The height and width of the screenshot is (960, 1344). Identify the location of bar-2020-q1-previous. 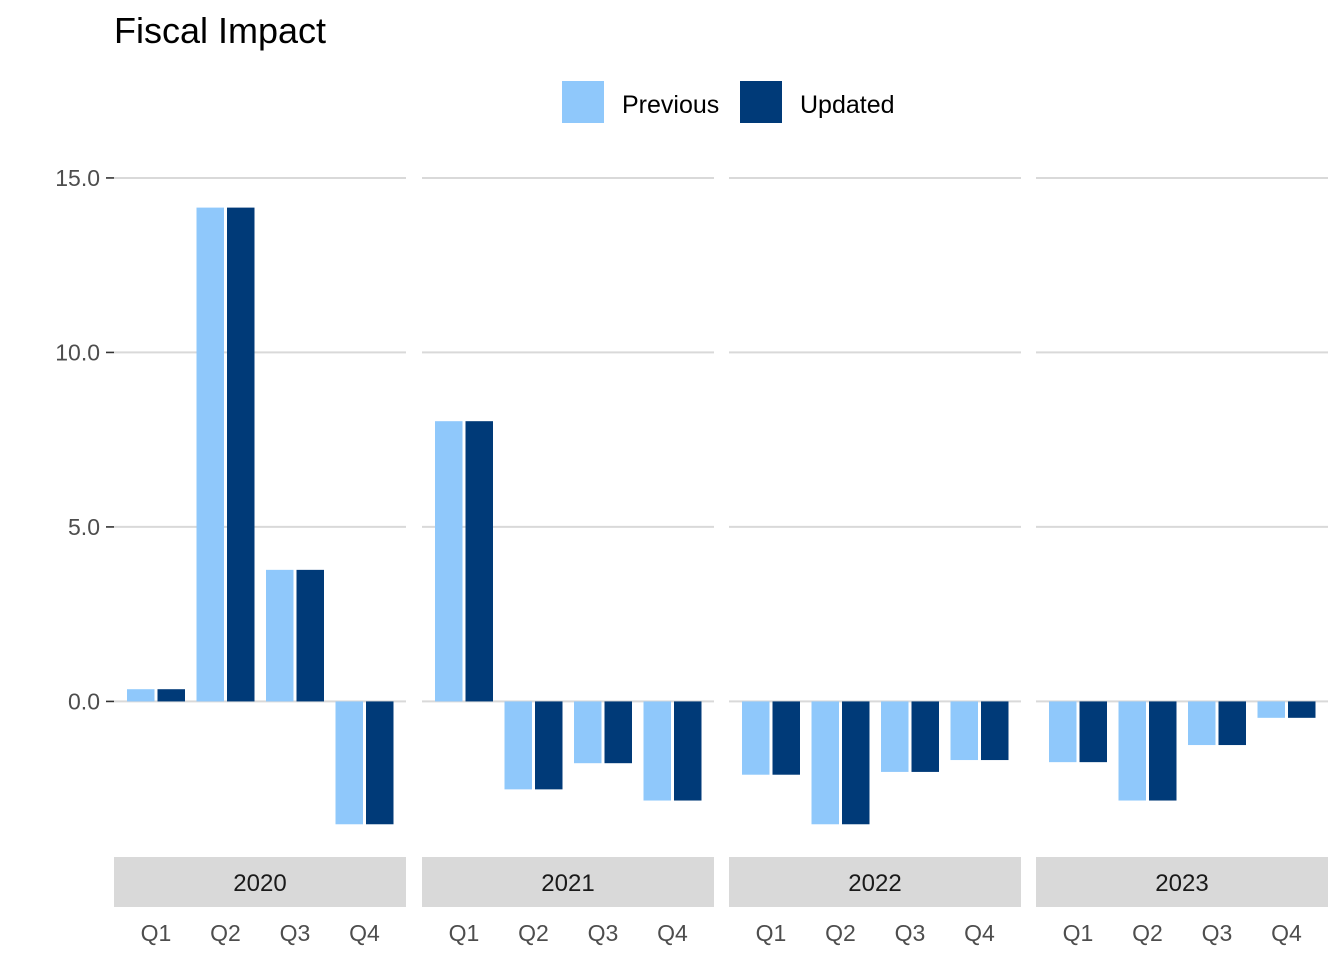
(141, 695).